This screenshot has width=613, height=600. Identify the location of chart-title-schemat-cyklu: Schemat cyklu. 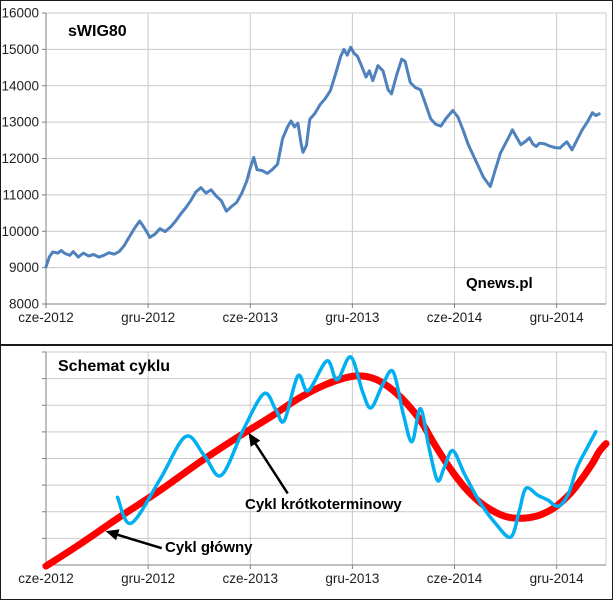
(114, 366).